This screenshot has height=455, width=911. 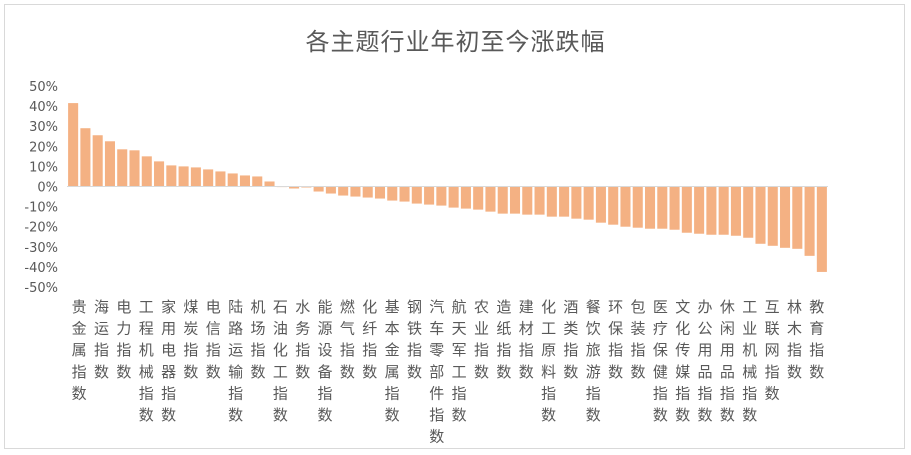 What do you see at coordinates (41, 268) in the screenshot?
I see `y-tick-label: -40%` at bounding box center [41, 268].